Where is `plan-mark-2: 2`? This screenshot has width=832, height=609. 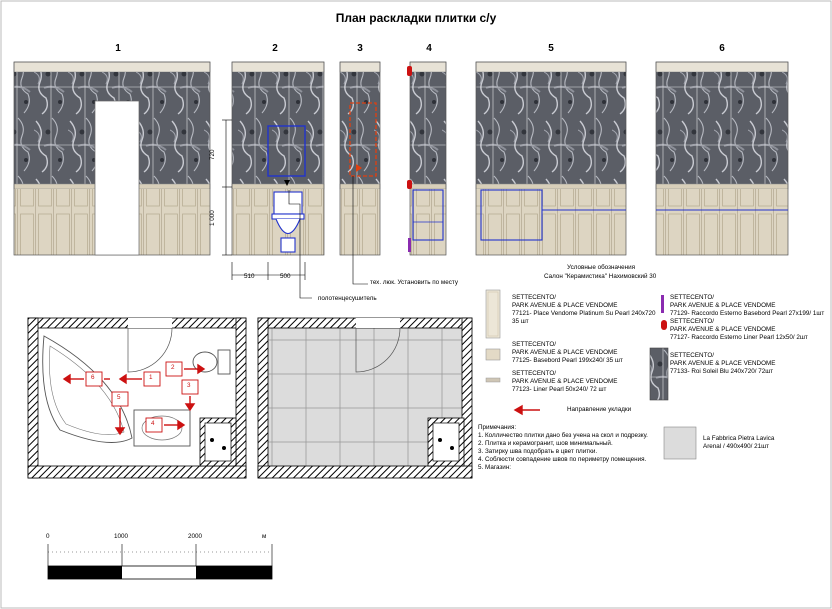 plan-mark-2: 2 is located at coordinates (173, 367).